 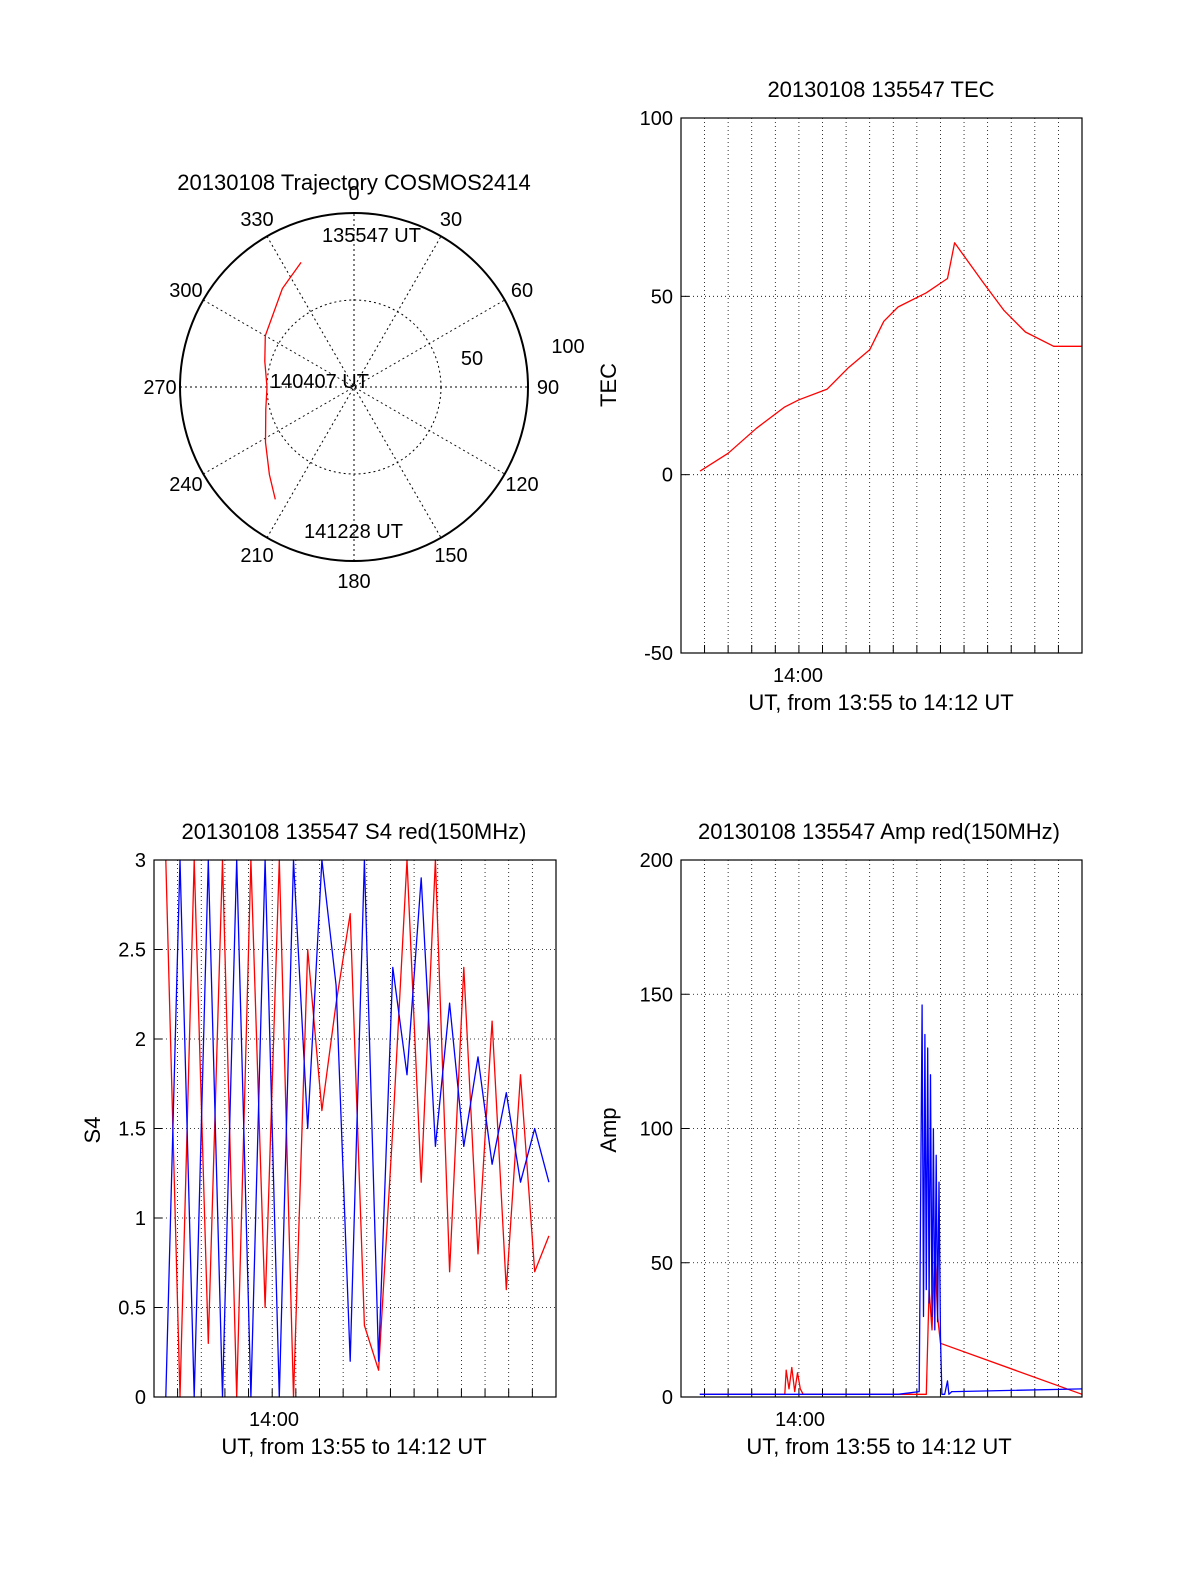 I want to click on amp-grid, so click(x=881, y=1128).